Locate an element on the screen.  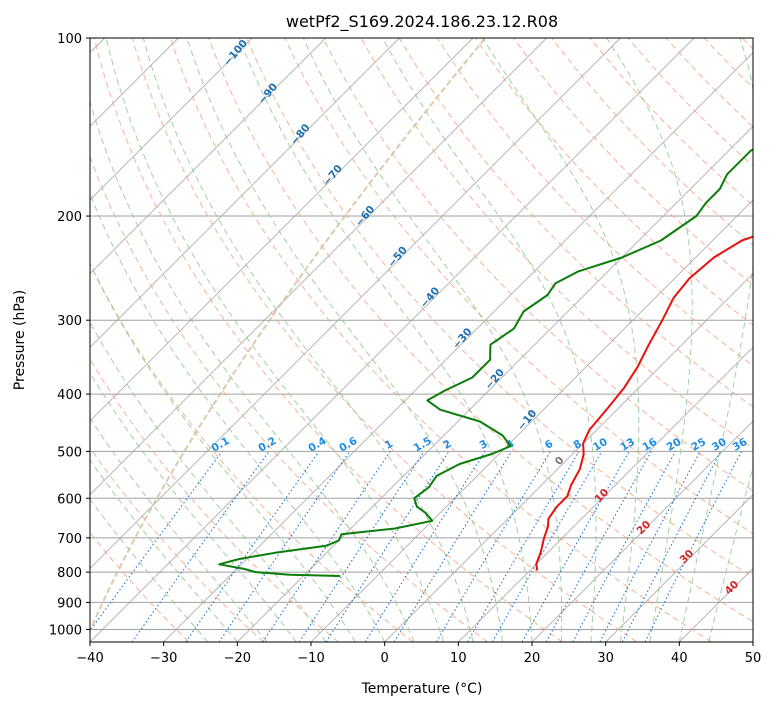
moist-adiabat-label: 0 is located at coordinates (560, 460).